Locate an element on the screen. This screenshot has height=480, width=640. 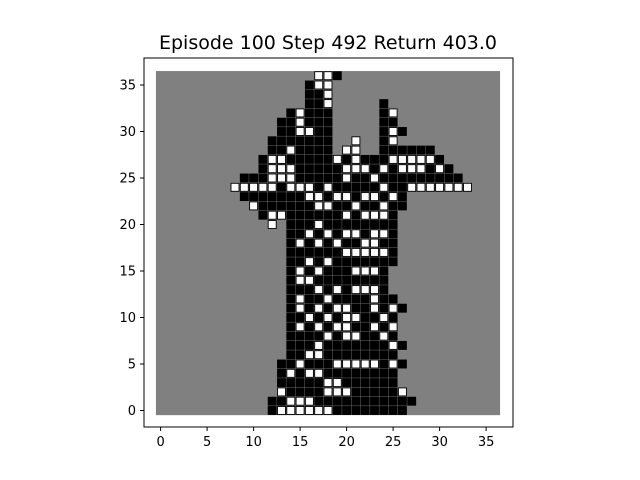
x-tick-label: 30 is located at coordinates (439, 442).